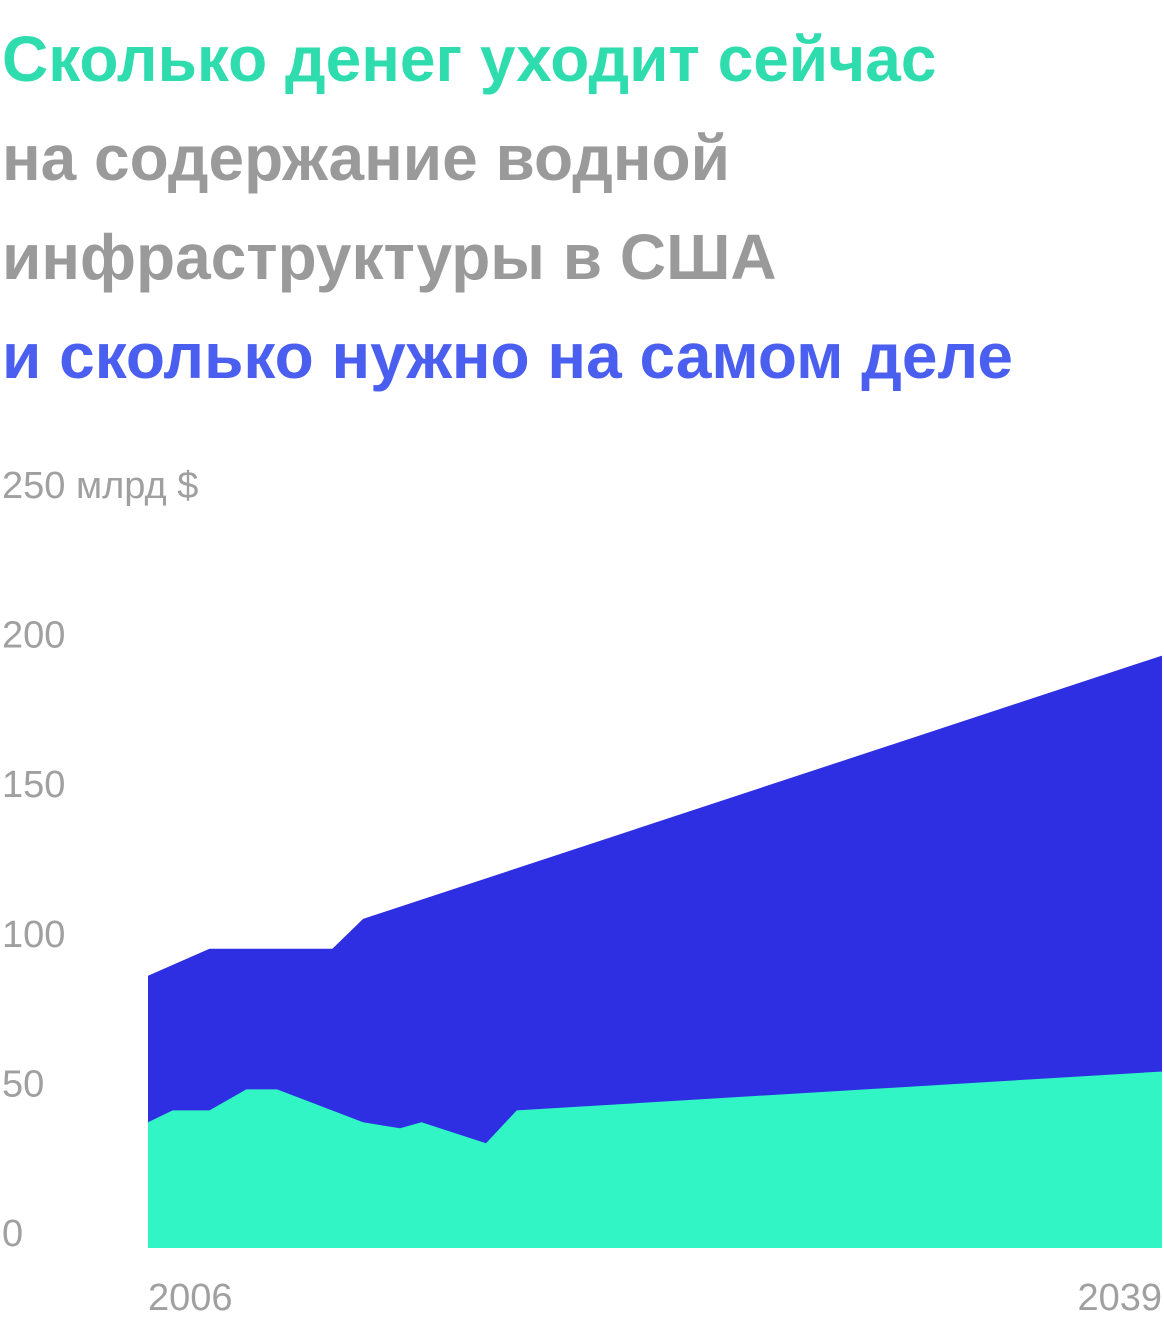  What do you see at coordinates (23, 1084) in the screenshot?
I see `y-tick-label: 50` at bounding box center [23, 1084].